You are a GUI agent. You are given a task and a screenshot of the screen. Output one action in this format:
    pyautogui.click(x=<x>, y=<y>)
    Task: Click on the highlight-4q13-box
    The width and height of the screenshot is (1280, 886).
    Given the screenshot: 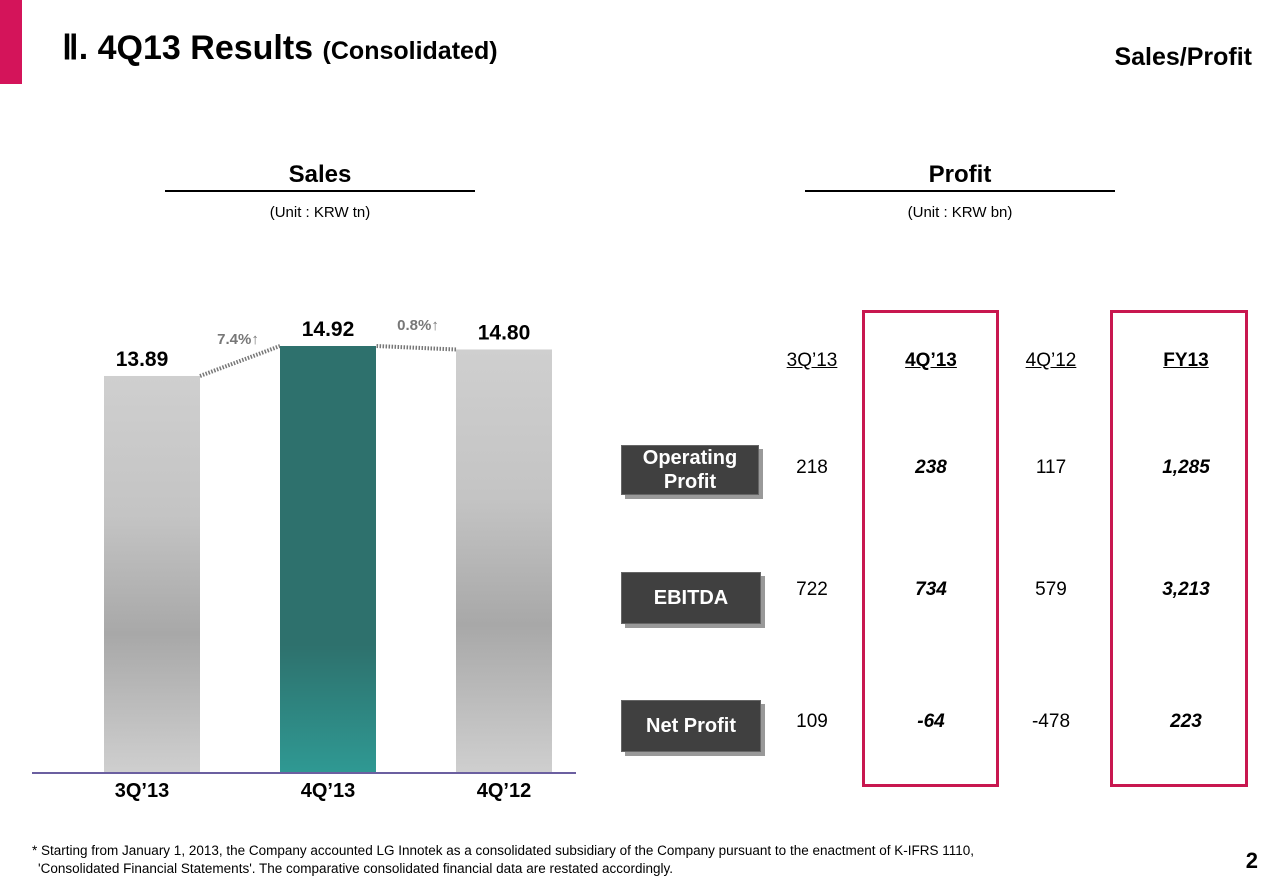 What is the action you would take?
    pyautogui.click(x=930, y=548)
    